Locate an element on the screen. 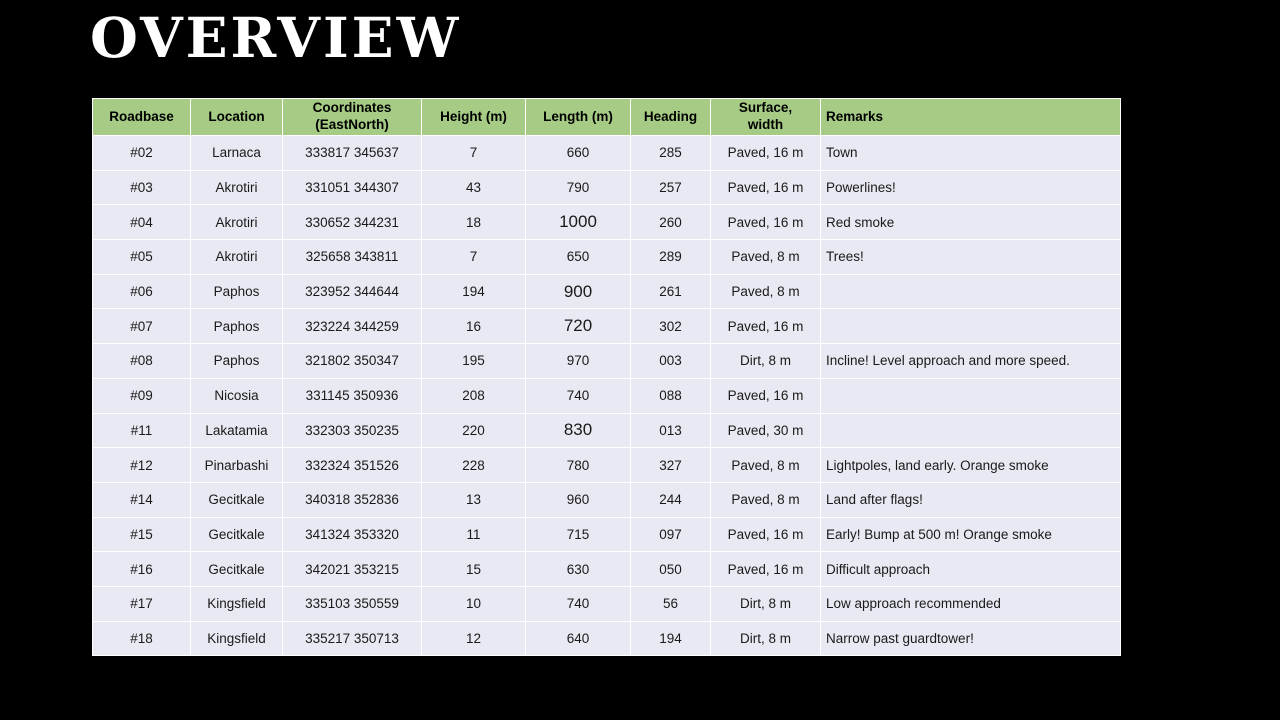 Image resolution: width=1280 pixels, height=720 pixels. cell-heading: 244 is located at coordinates (670, 499).